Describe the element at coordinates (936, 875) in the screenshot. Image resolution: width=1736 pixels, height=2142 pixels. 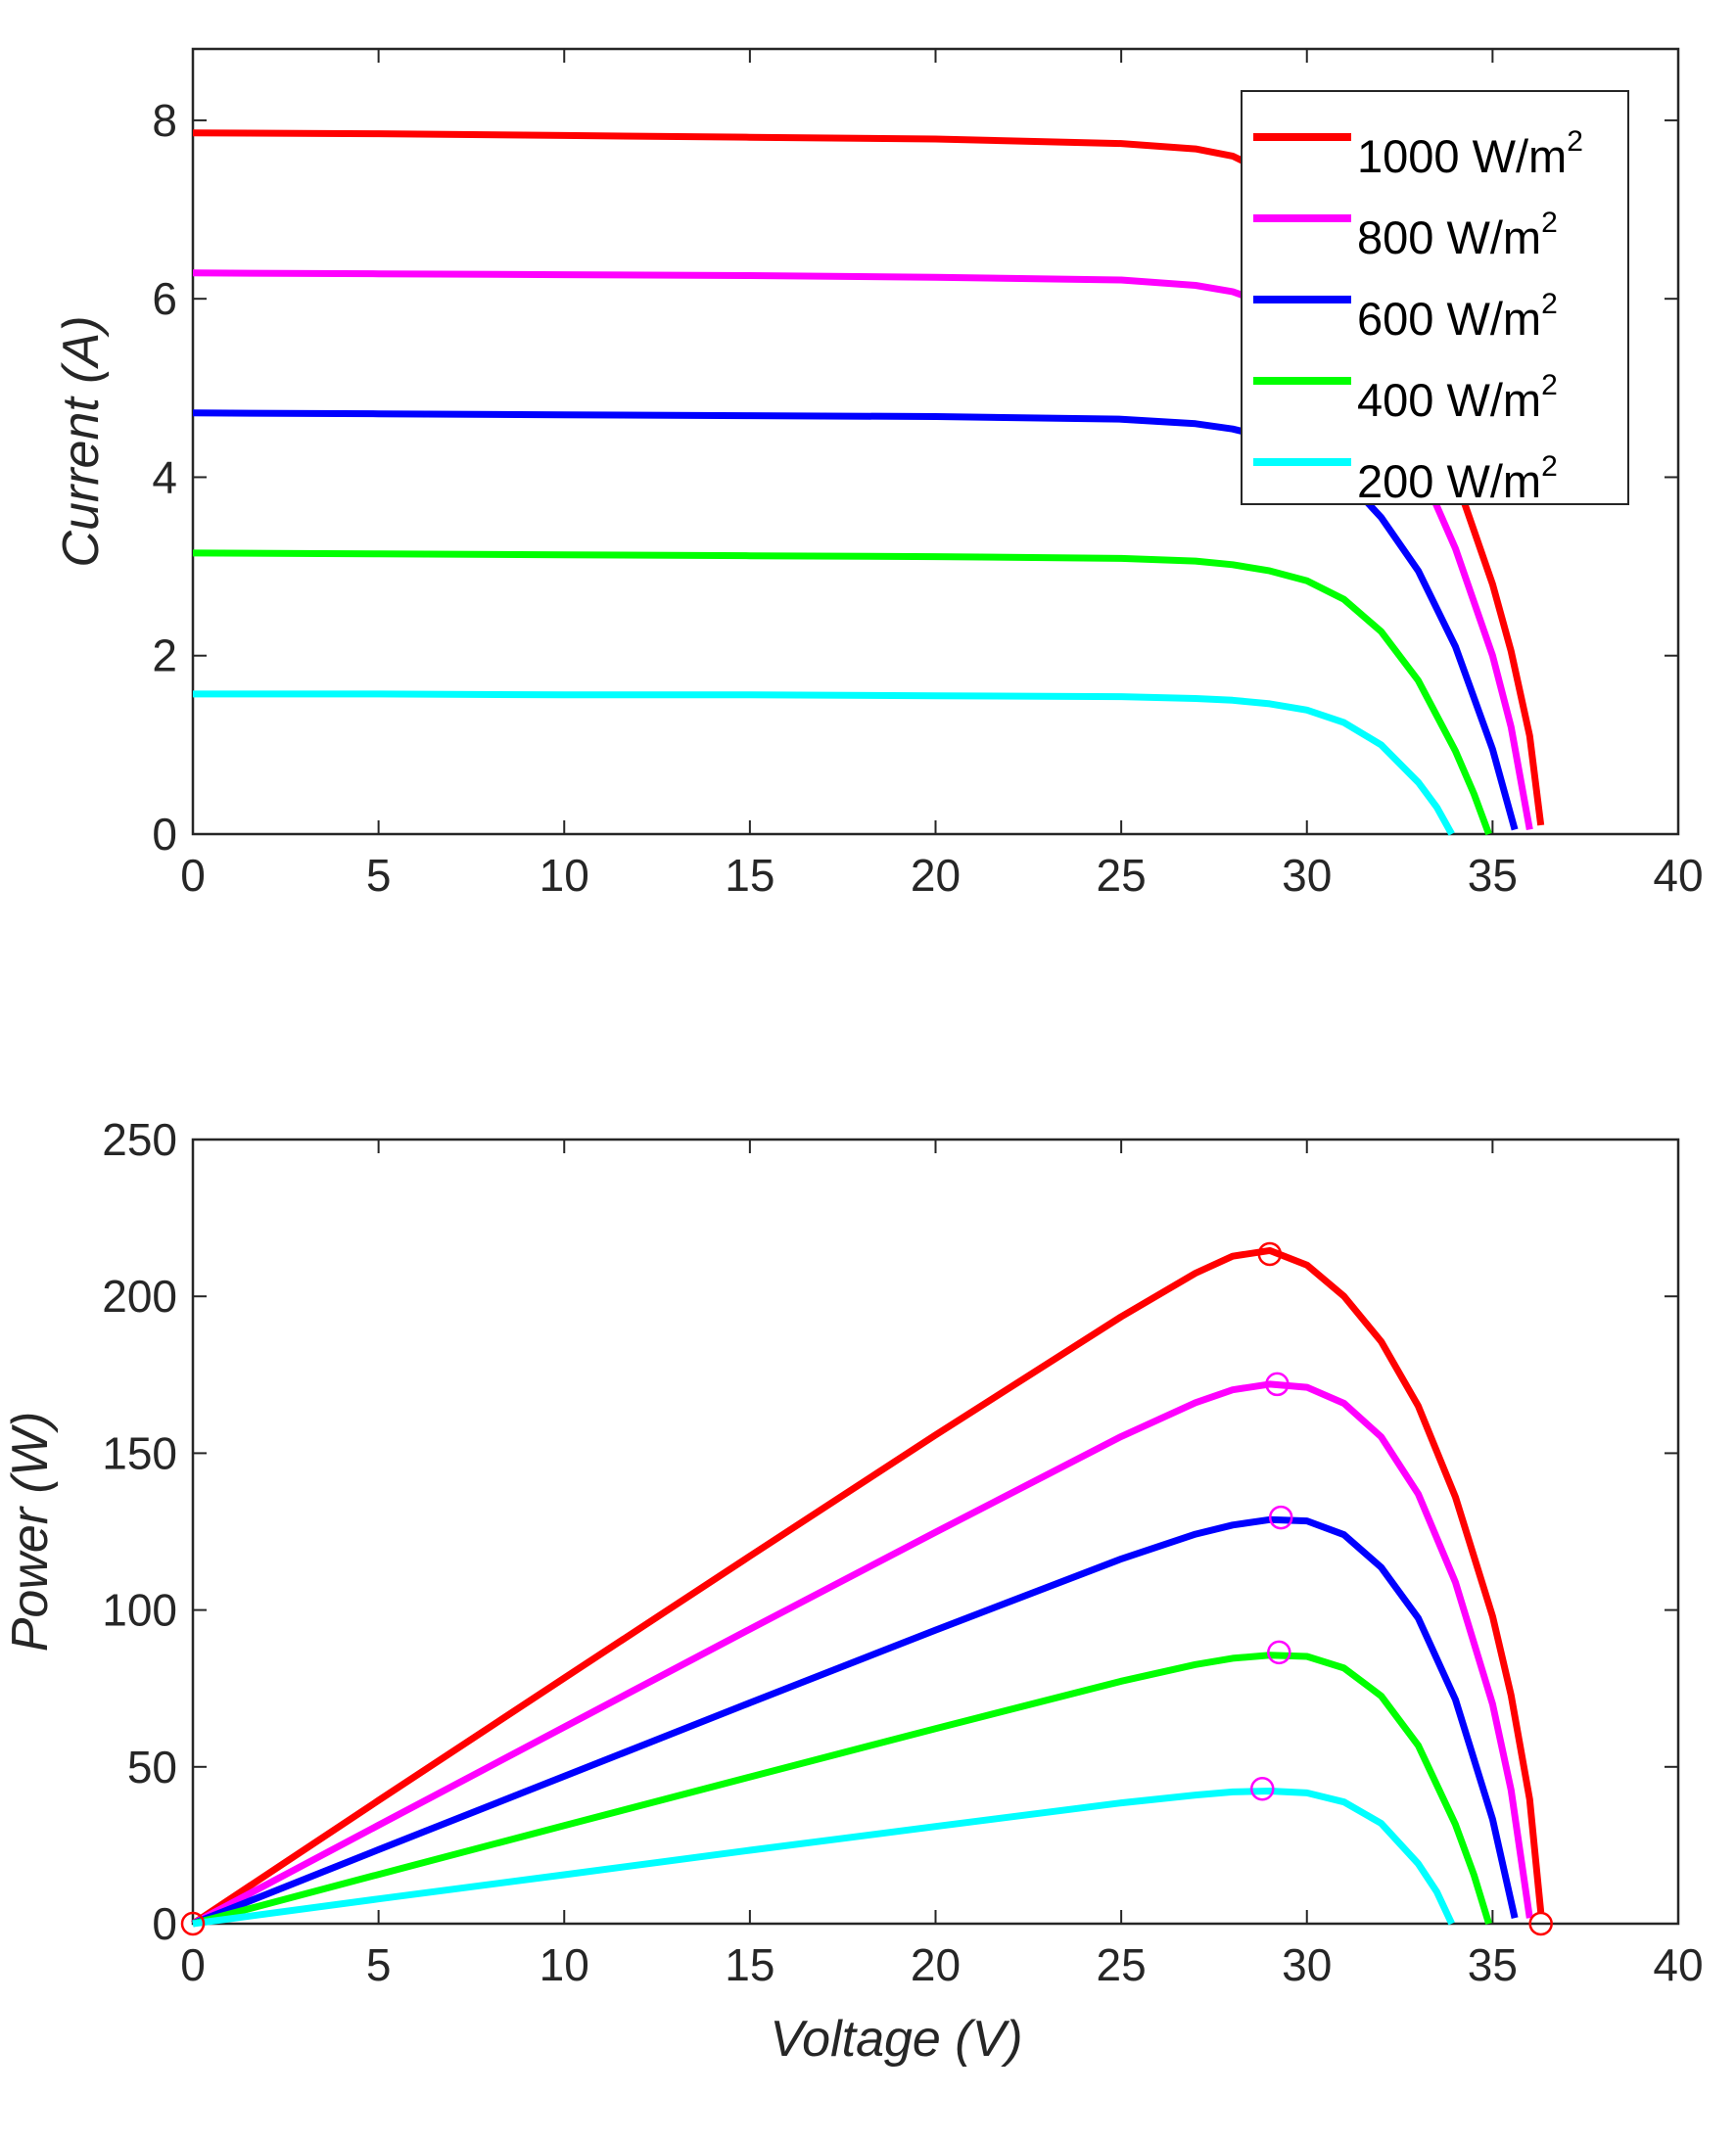
I see `iv-x-tick-label: 20` at that location.